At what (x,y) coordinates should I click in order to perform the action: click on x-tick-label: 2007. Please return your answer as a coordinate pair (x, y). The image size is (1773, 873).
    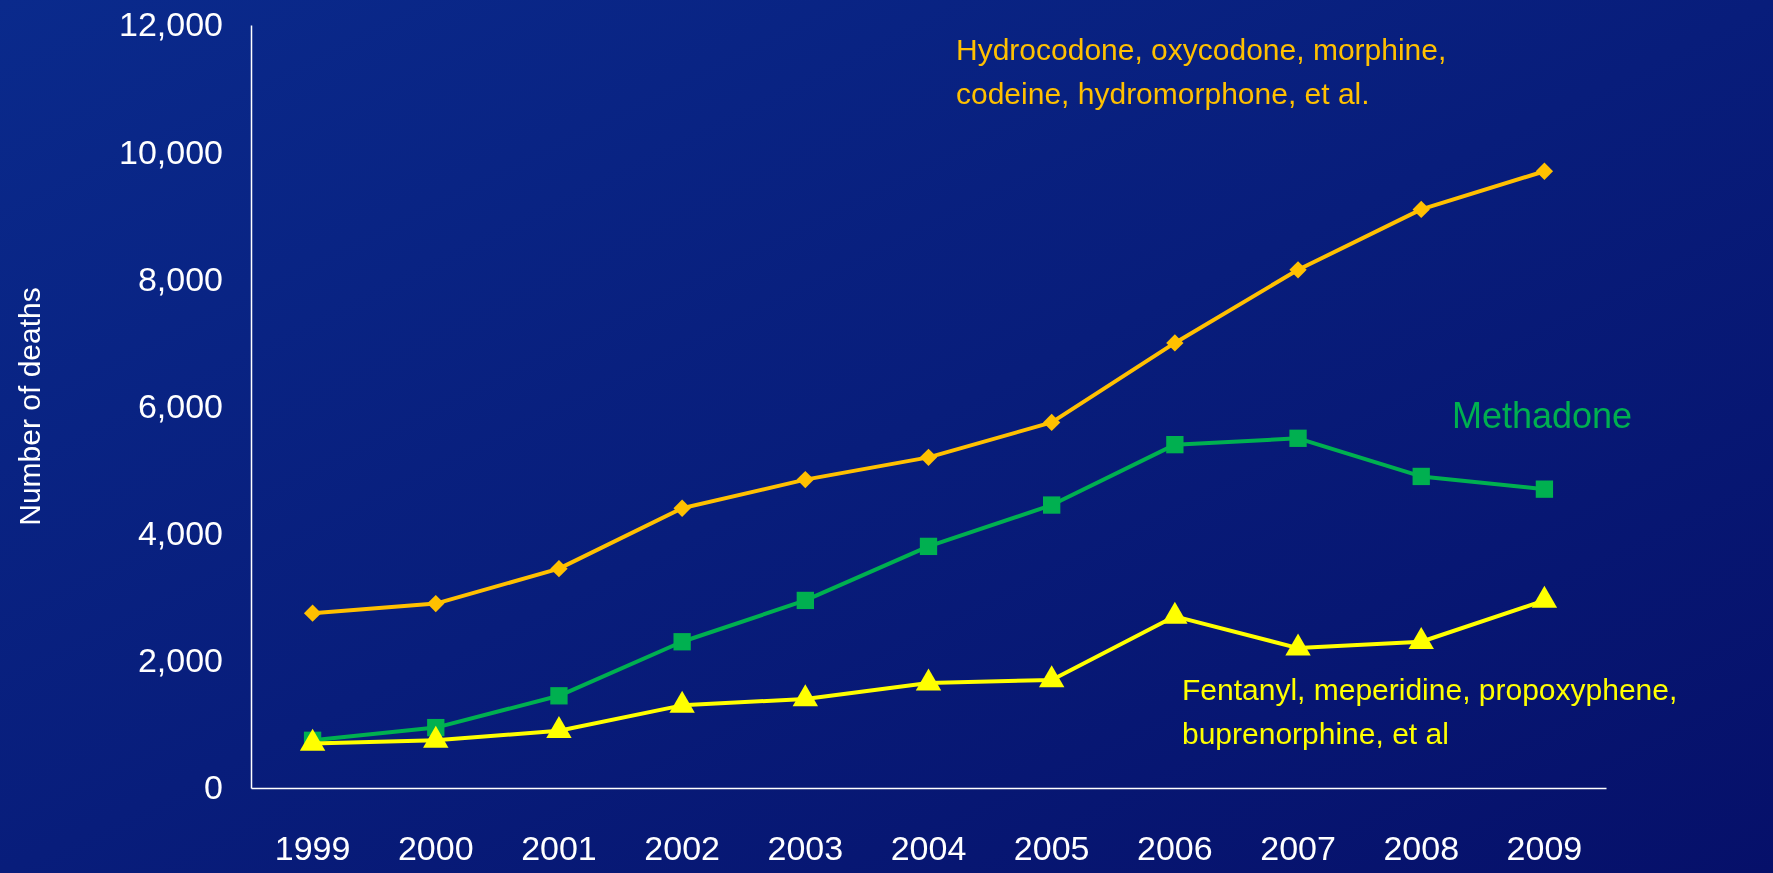
    Looking at the image, I should click on (1298, 848).